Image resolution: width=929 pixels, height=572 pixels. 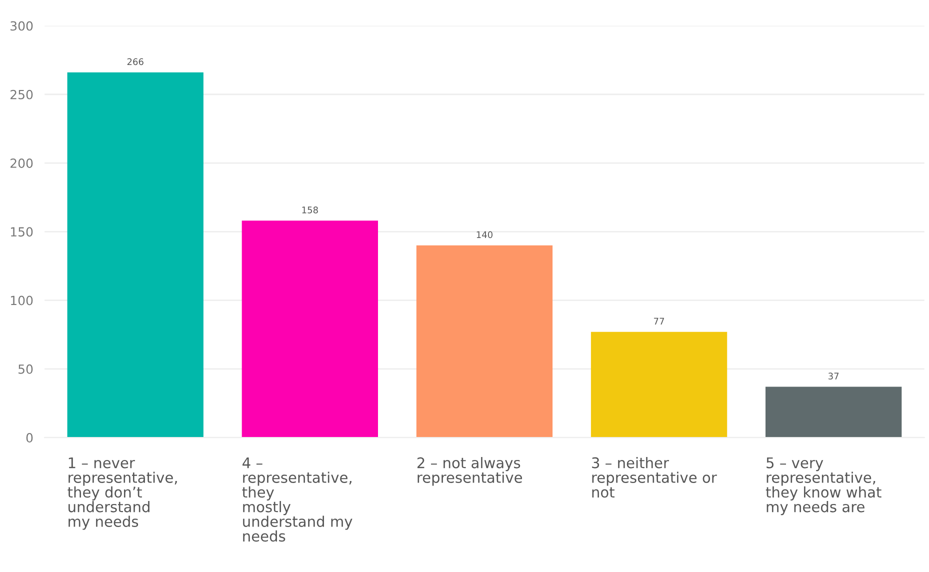 What do you see at coordinates (21, 26) in the screenshot?
I see `y-tick-label: 300` at bounding box center [21, 26].